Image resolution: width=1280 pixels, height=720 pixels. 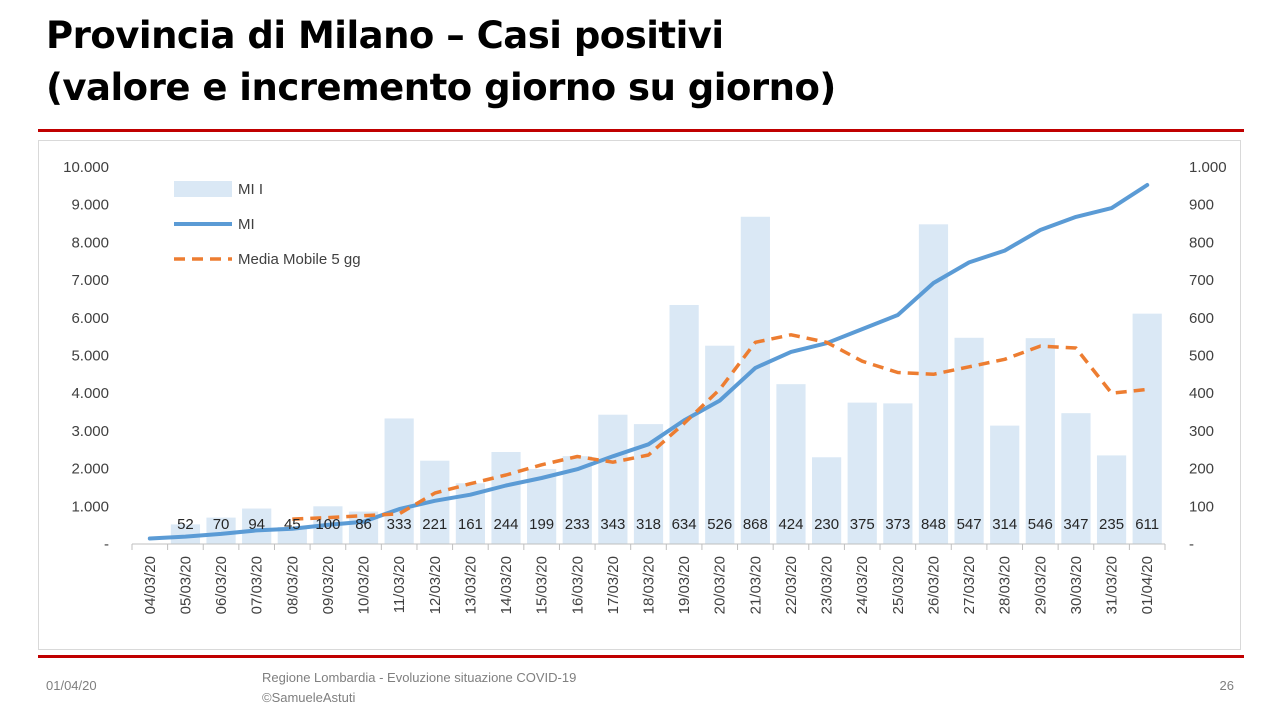 What do you see at coordinates (309, 697) in the screenshot?
I see `footer-source-line-2: ©SamueleAstuti` at bounding box center [309, 697].